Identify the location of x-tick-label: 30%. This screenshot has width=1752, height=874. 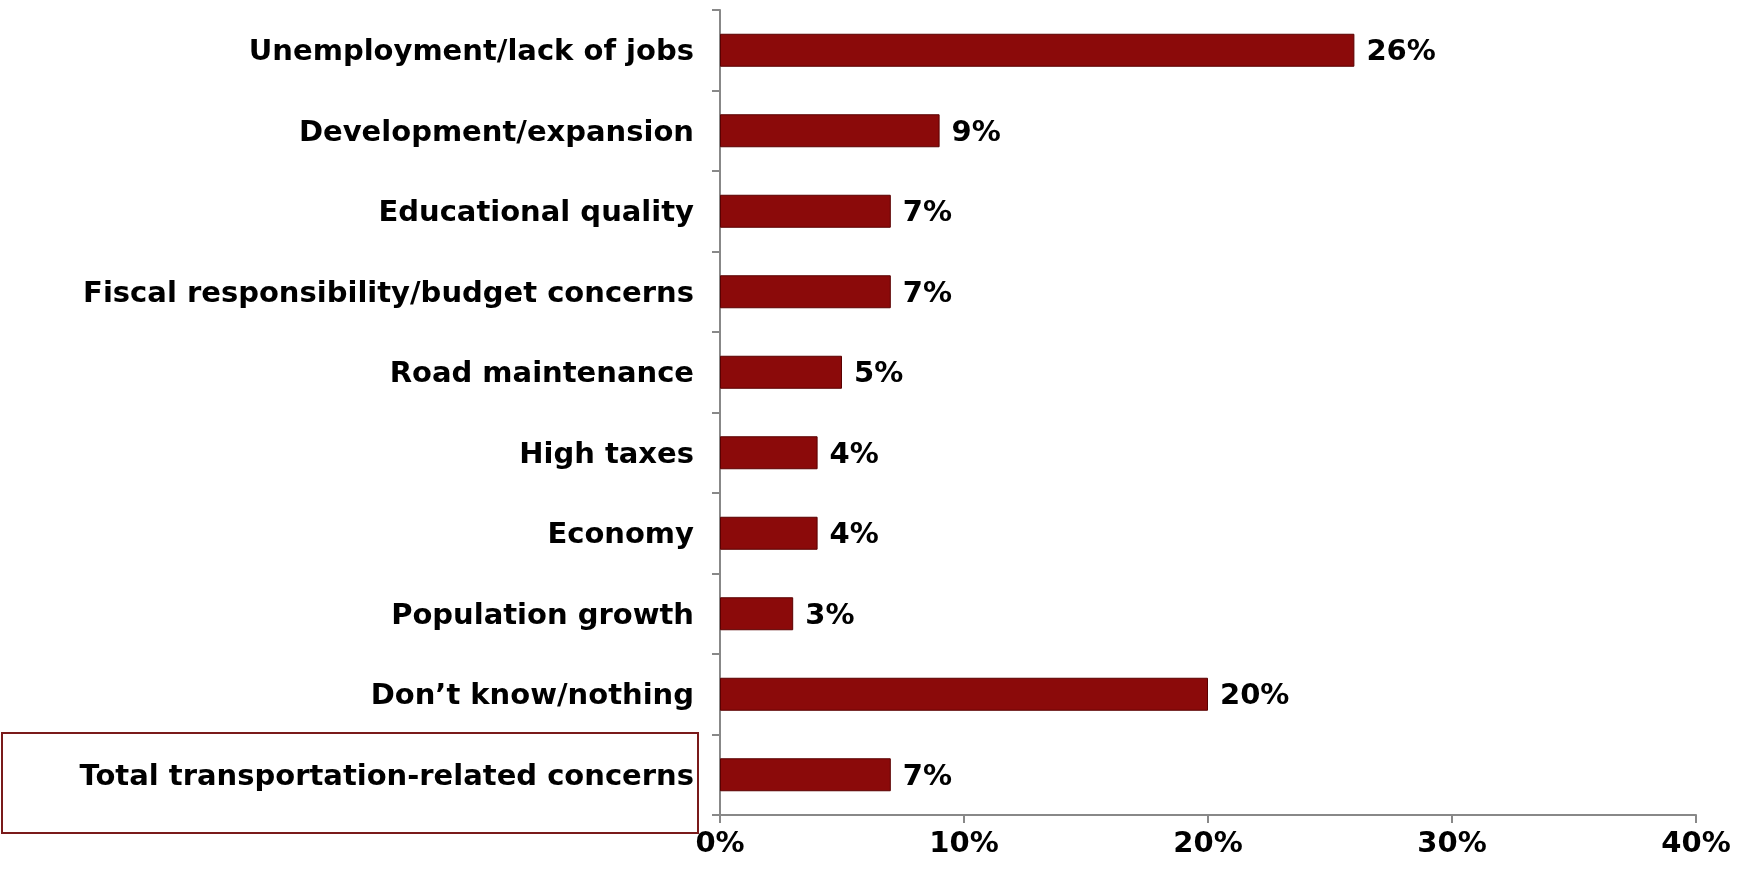
(1452, 841).